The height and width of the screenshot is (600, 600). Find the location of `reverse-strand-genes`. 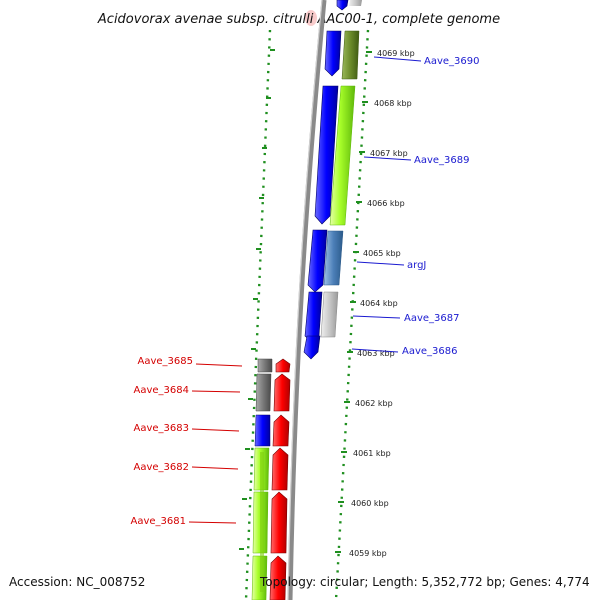

reverse-strand-genes is located at coordinates (326, 180).